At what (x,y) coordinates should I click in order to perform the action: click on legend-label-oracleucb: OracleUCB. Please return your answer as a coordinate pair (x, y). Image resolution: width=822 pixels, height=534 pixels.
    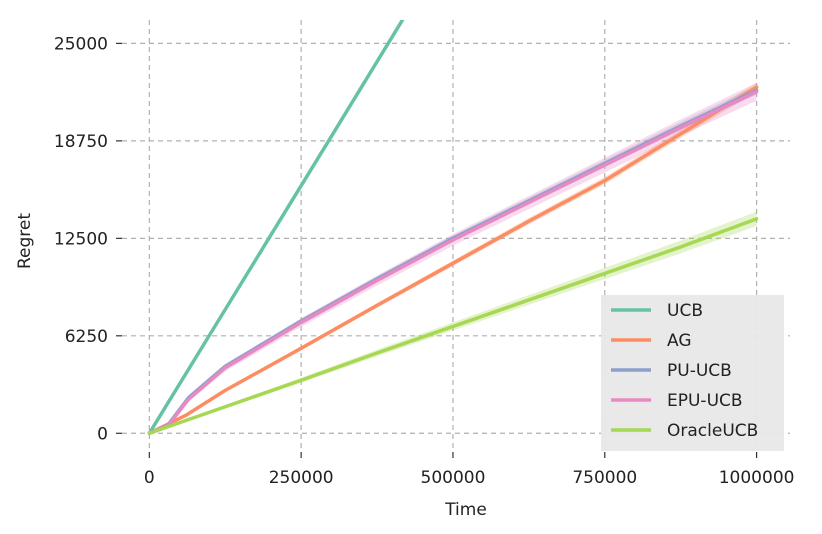
    Looking at the image, I should click on (712, 431).